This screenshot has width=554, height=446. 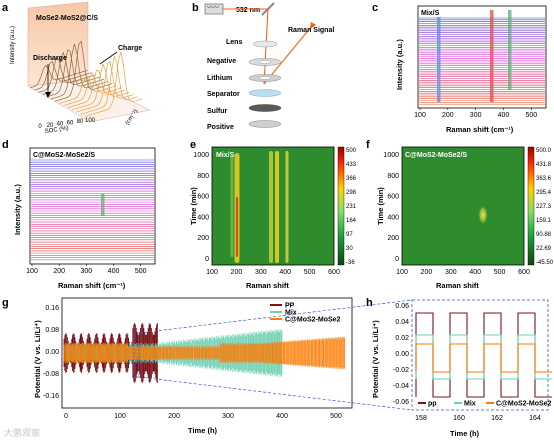 What do you see at coordinates (402, 322) in the screenshot?
I see `ytick-label: 0.04` at bounding box center [402, 322].